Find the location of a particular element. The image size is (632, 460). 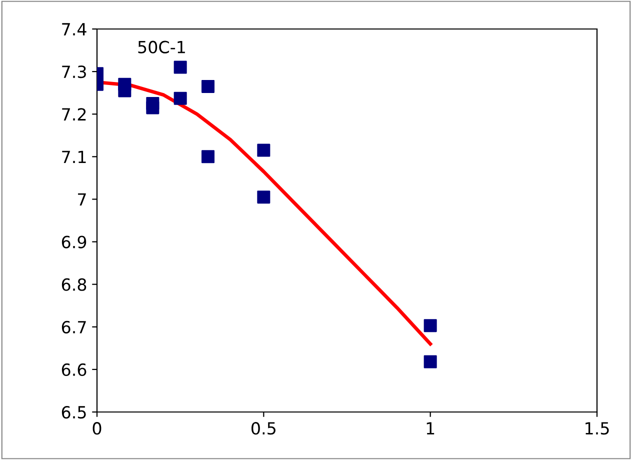

x-tick-label: 1.5 is located at coordinates (597, 428).